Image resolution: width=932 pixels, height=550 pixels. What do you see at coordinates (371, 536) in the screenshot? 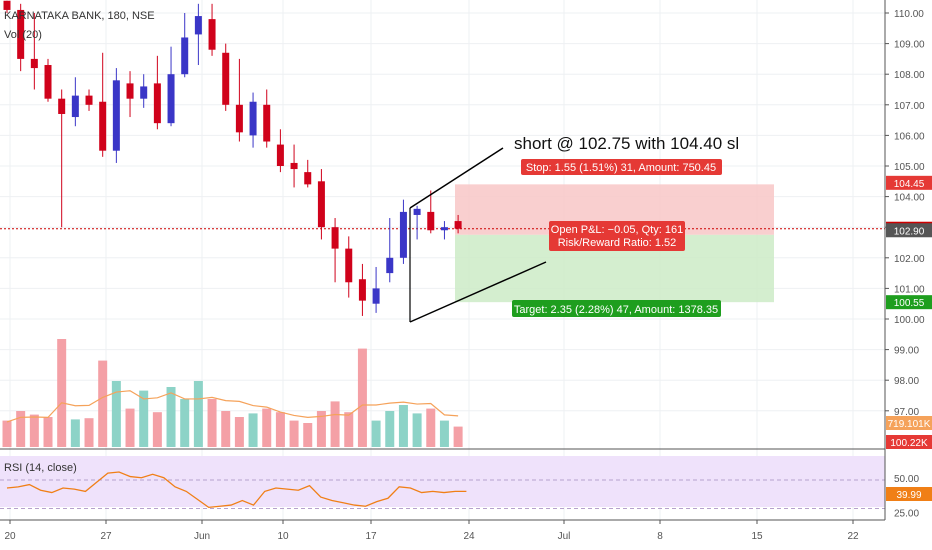
I see `time-tick-label: 17` at bounding box center [371, 536].